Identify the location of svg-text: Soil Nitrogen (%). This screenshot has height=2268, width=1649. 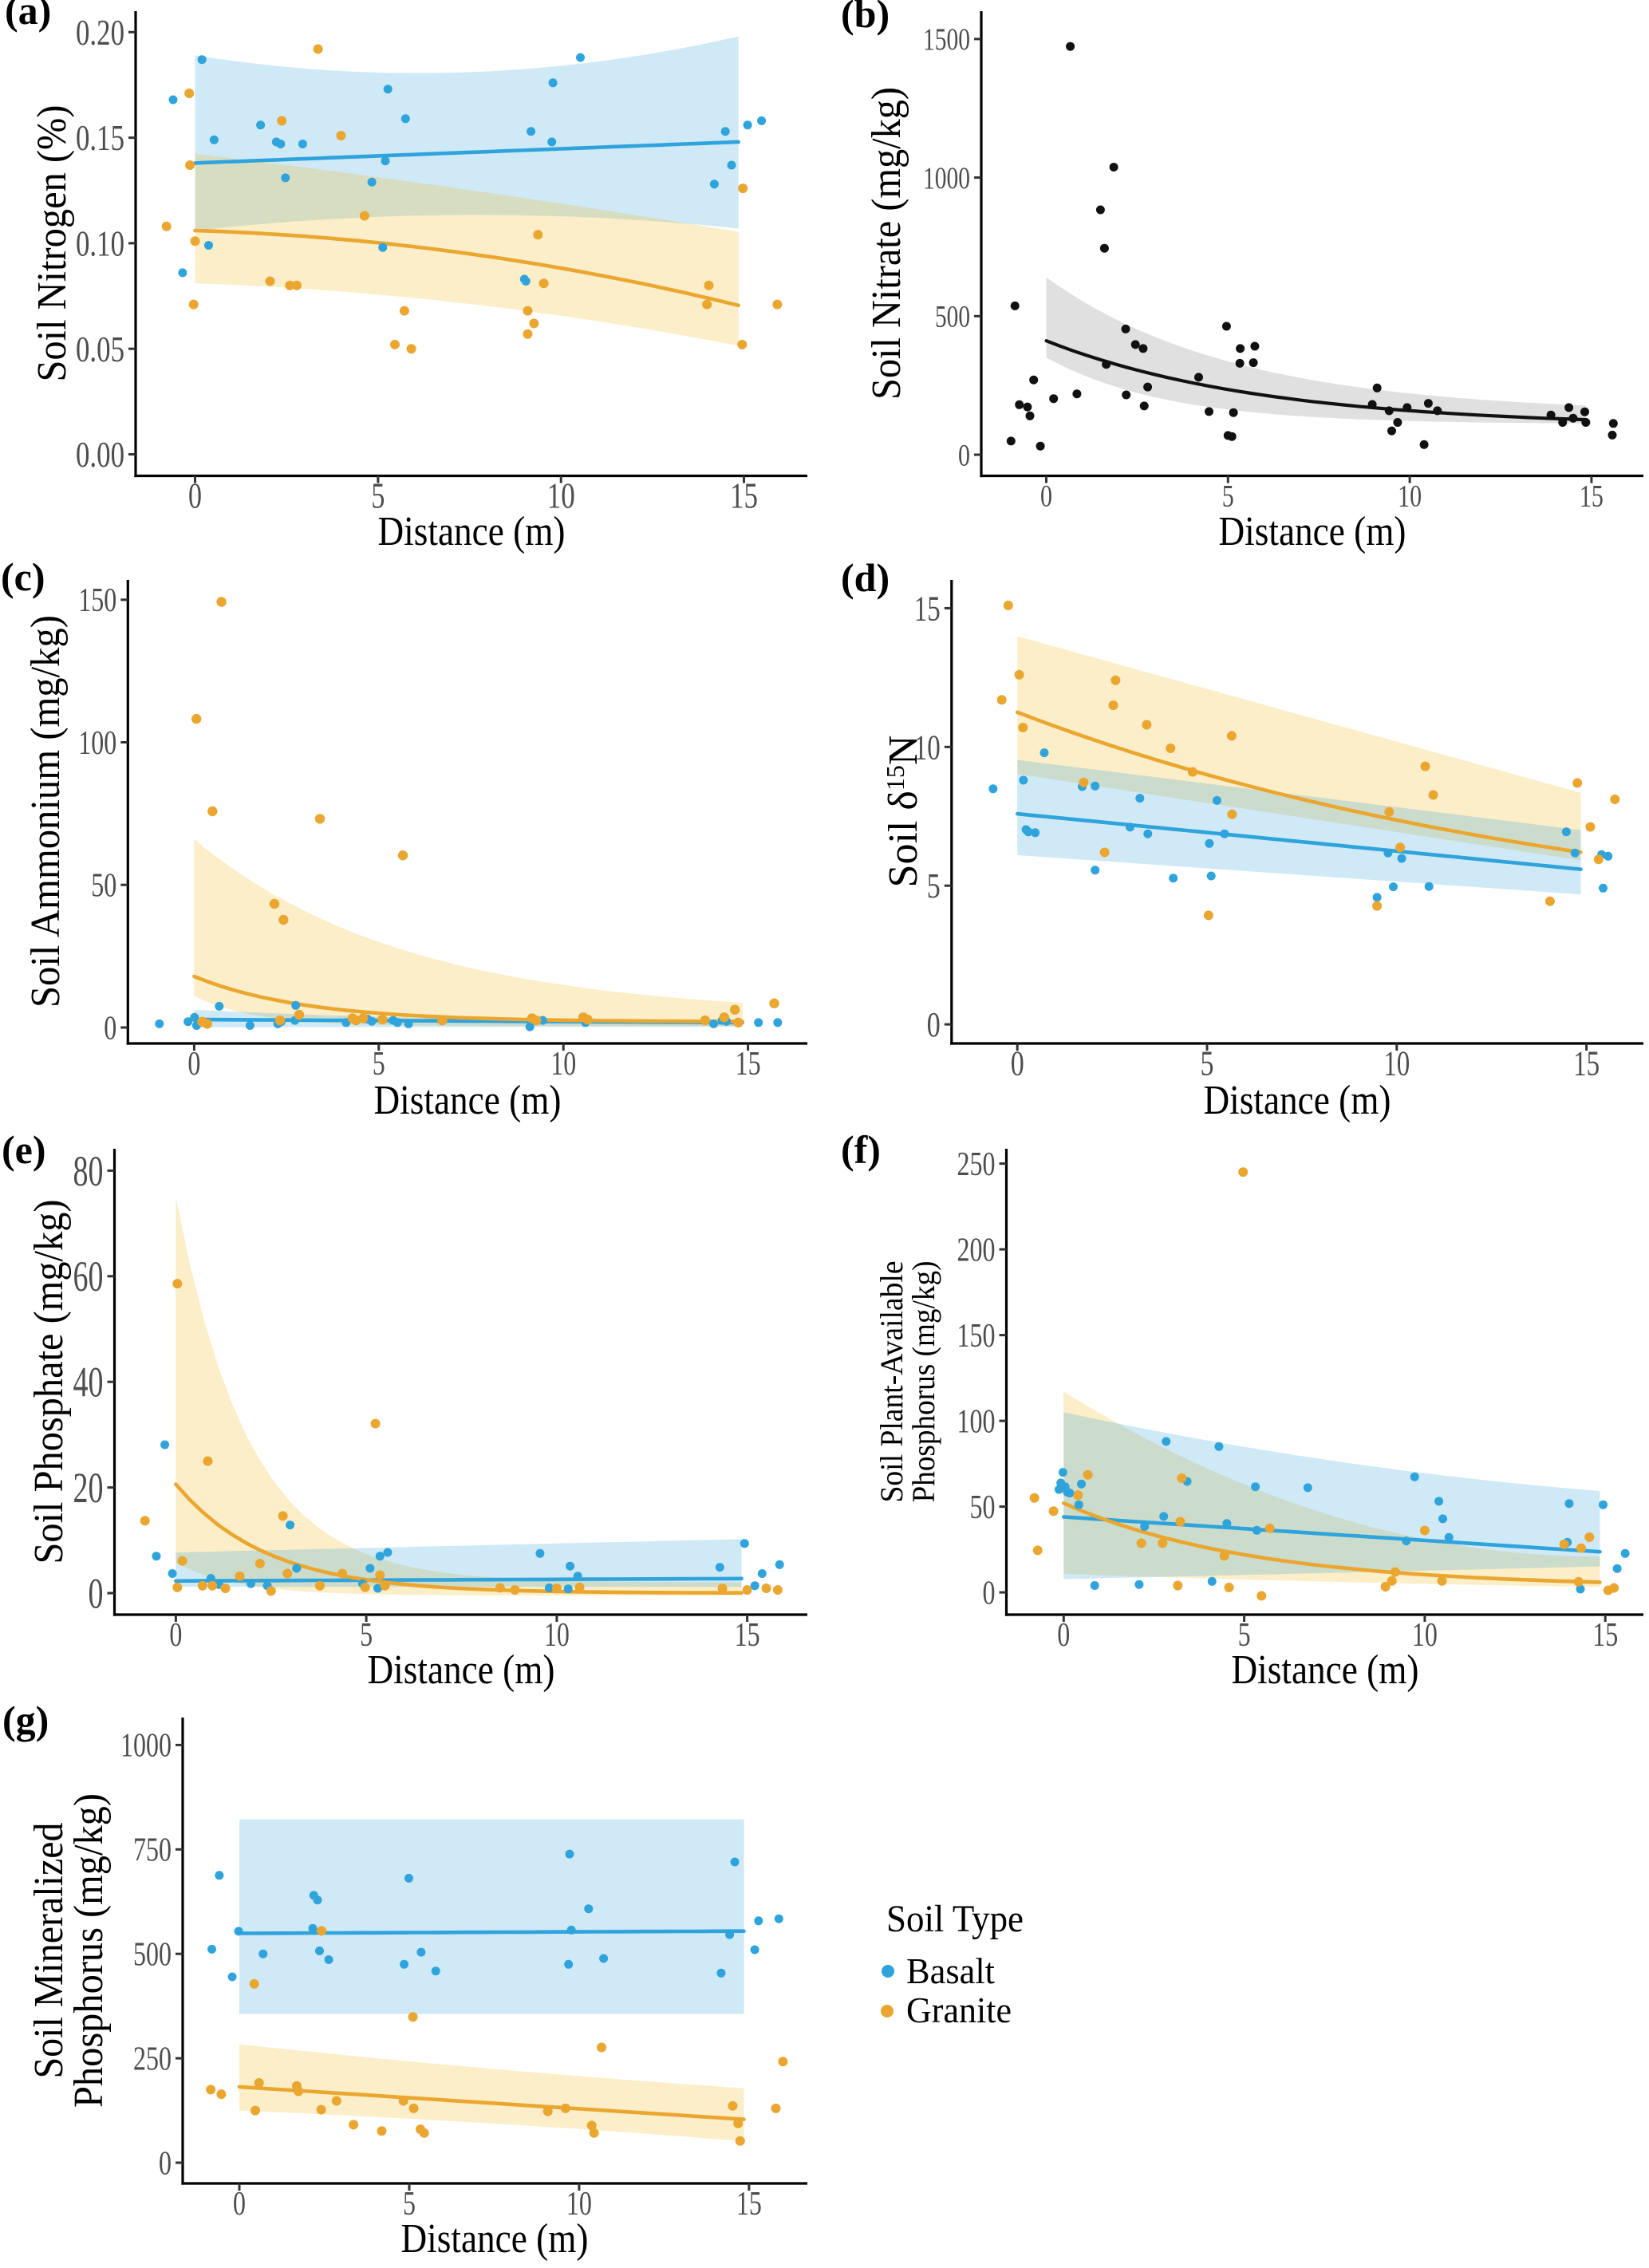
(52, 244).